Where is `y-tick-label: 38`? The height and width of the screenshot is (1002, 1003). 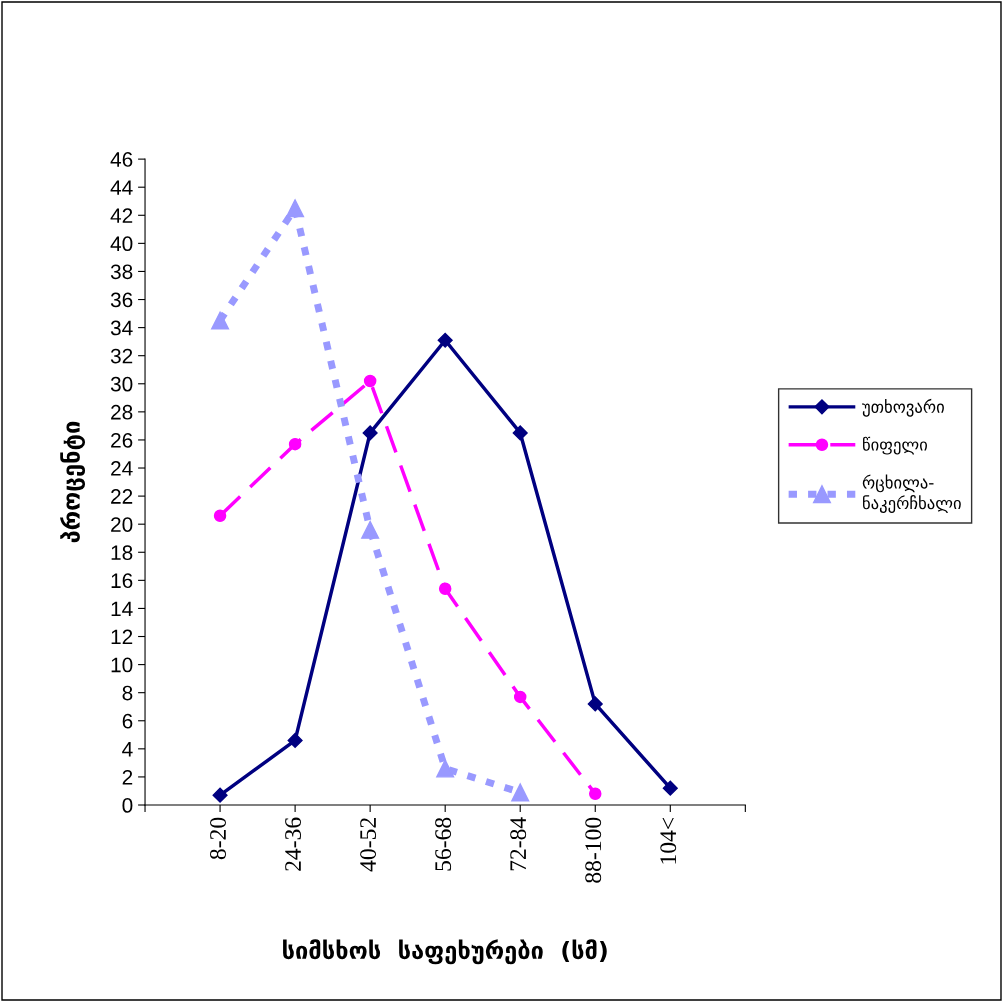 y-tick-label: 38 is located at coordinates (121, 272).